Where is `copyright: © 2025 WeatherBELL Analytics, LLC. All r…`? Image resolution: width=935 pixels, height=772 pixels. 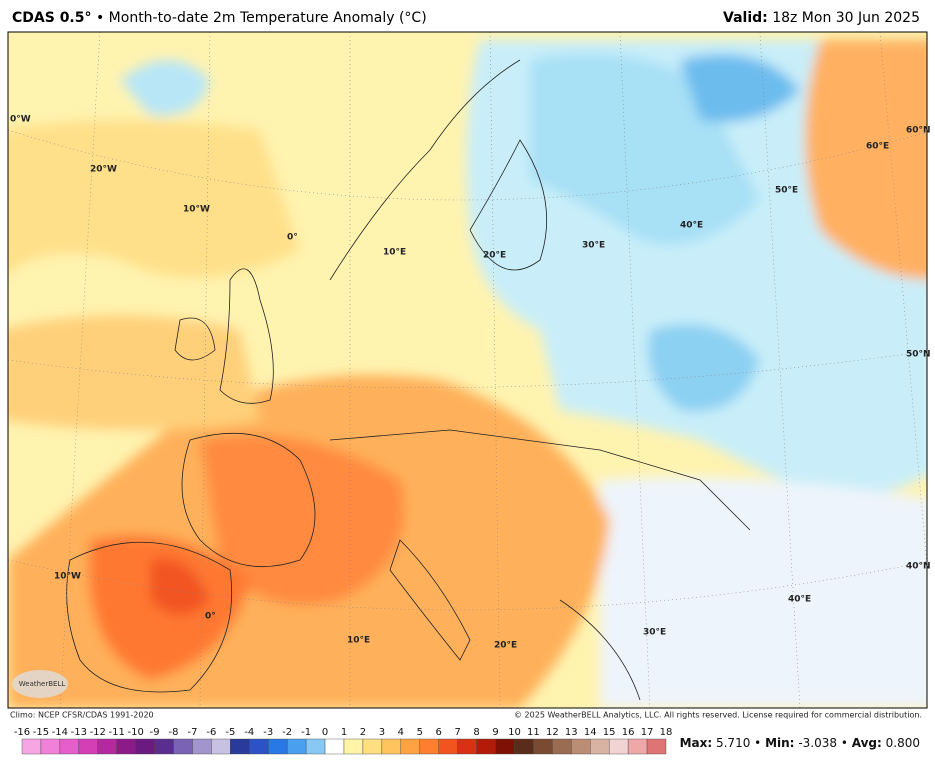 copyright: © 2025 WeatherBELL Analytics, LLC. All r… is located at coordinates (718, 715).